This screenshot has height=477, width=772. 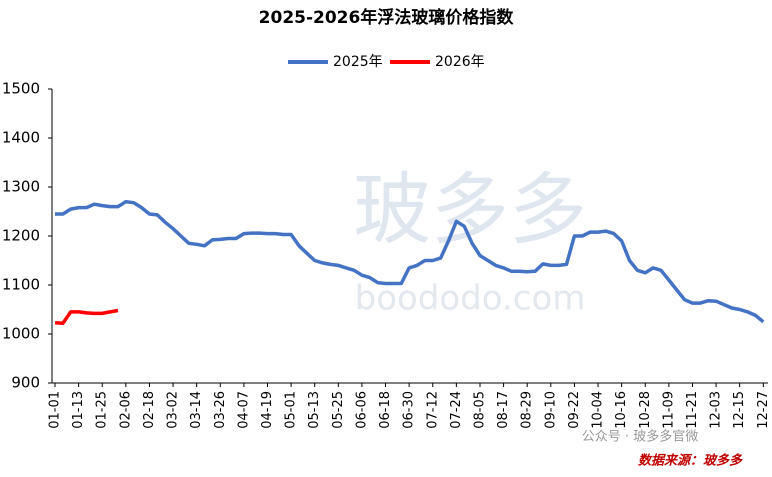 What do you see at coordinates (291, 410) in the screenshot?
I see `x-tick-label: 05-01` at bounding box center [291, 410].